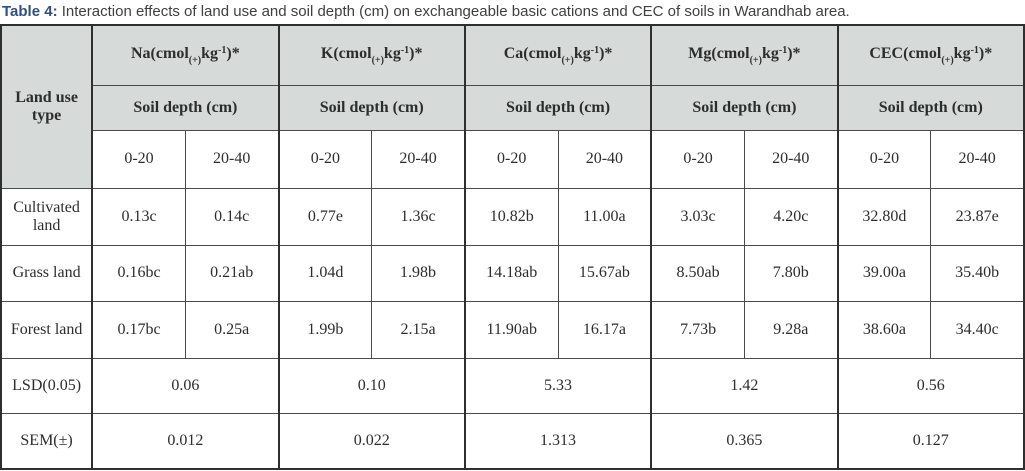 This screenshot has height=471, width=1025. Describe the element at coordinates (233, 53) in the screenshot. I see `group-header-na-suffix: )*` at that location.